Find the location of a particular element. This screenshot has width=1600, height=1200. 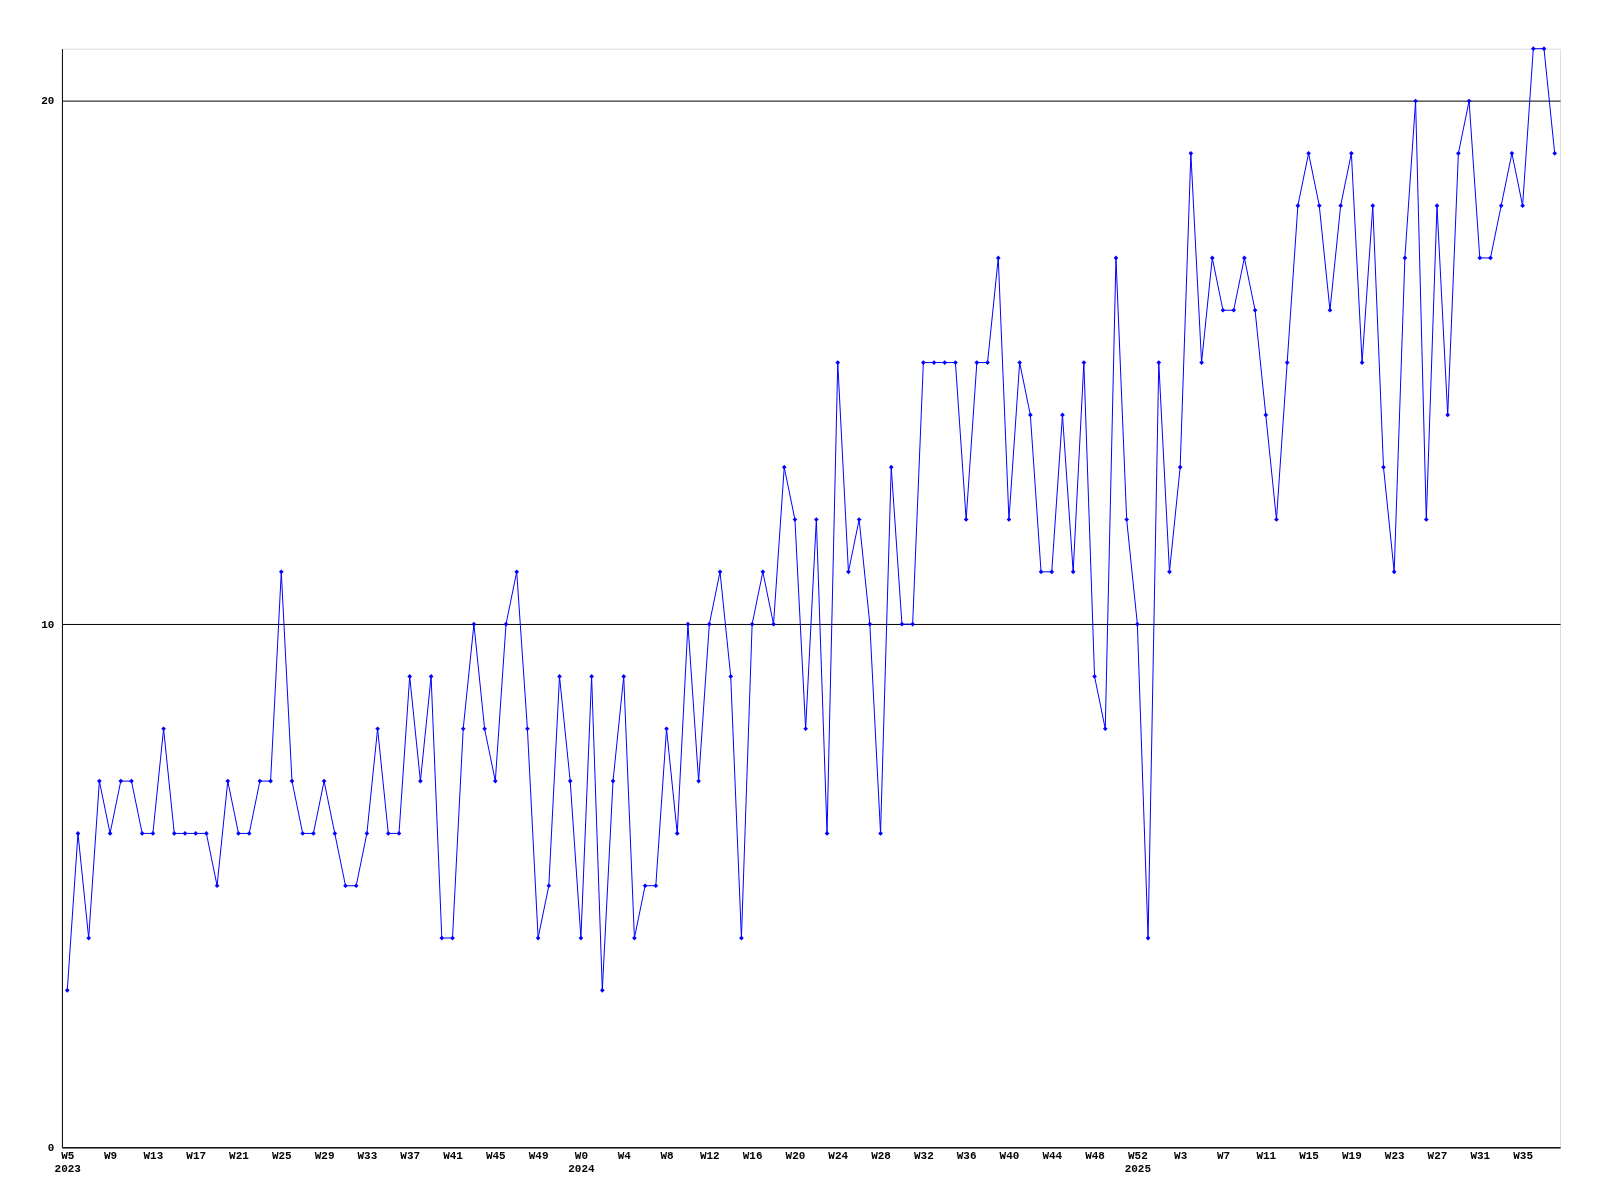

x-tick-label: W44 is located at coordinates (1052, 1155).